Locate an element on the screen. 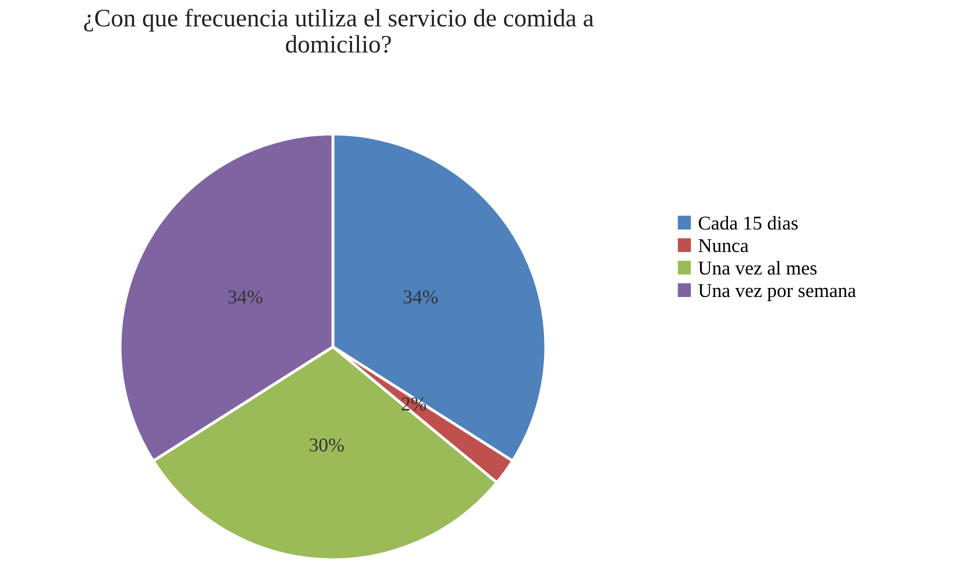 This screenshot has width=958, height=581. legend-label: Nunca is located at coordinates (723, 245).